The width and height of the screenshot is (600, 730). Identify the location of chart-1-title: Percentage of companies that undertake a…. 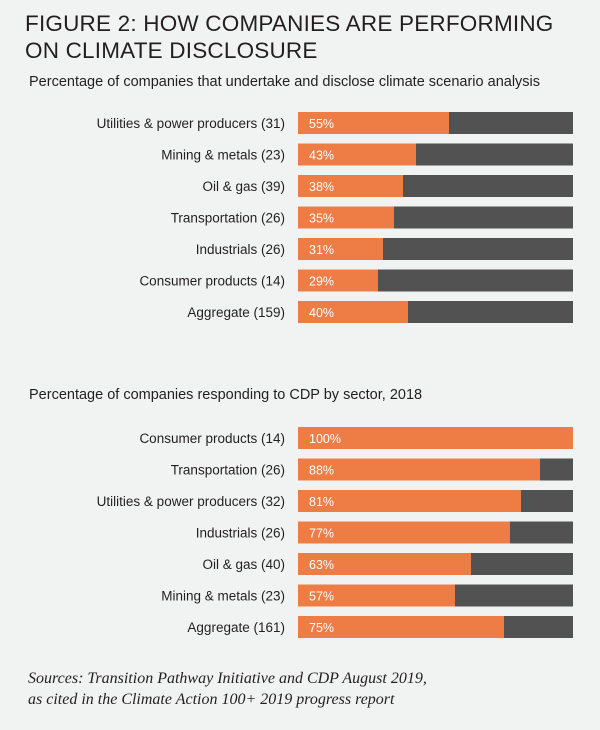
(285, 82).